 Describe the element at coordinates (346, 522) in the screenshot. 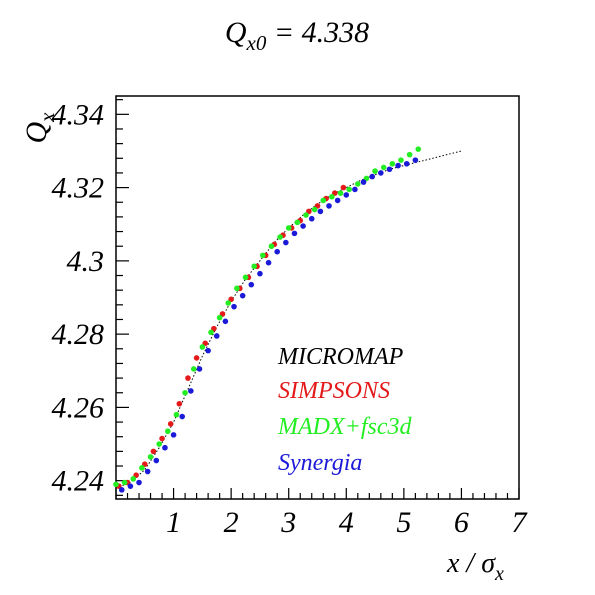

I see `x-tick-label: 4` at that location.